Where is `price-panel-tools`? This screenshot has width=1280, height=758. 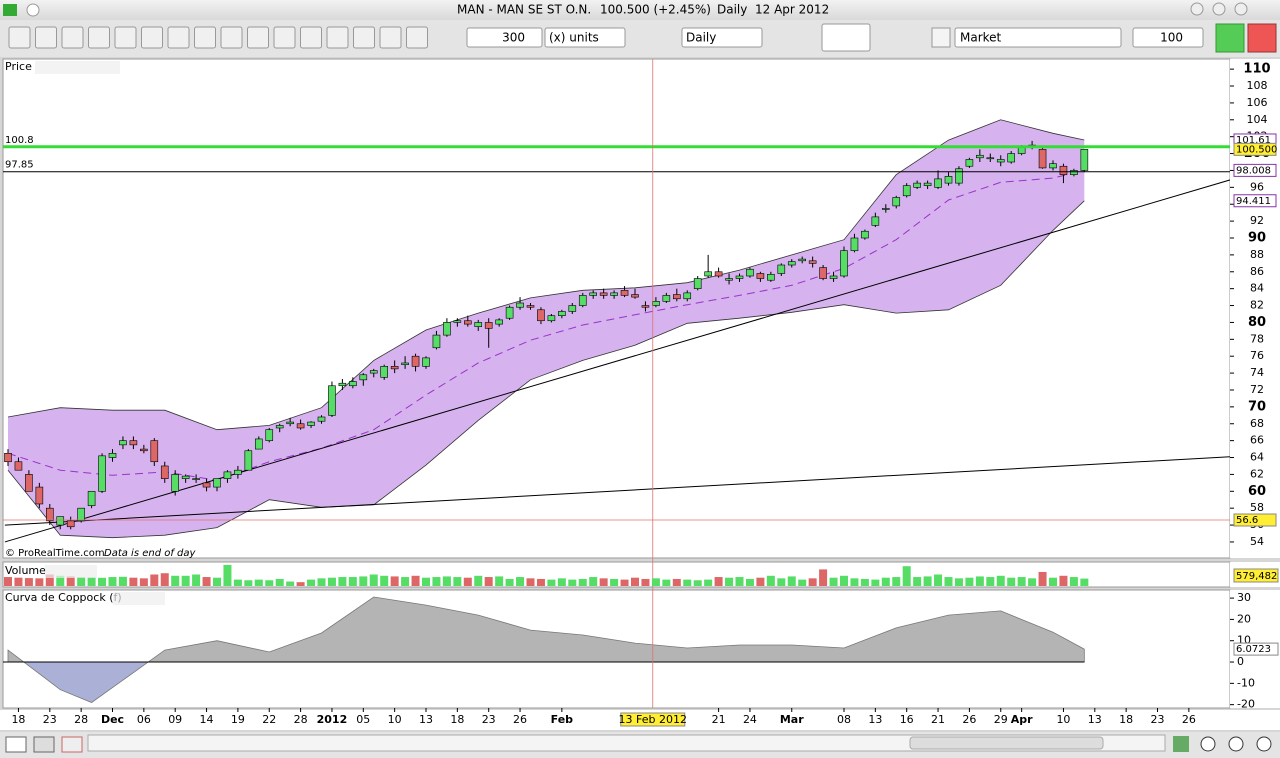 price-panel-tools is located at coordinates (77, 67).